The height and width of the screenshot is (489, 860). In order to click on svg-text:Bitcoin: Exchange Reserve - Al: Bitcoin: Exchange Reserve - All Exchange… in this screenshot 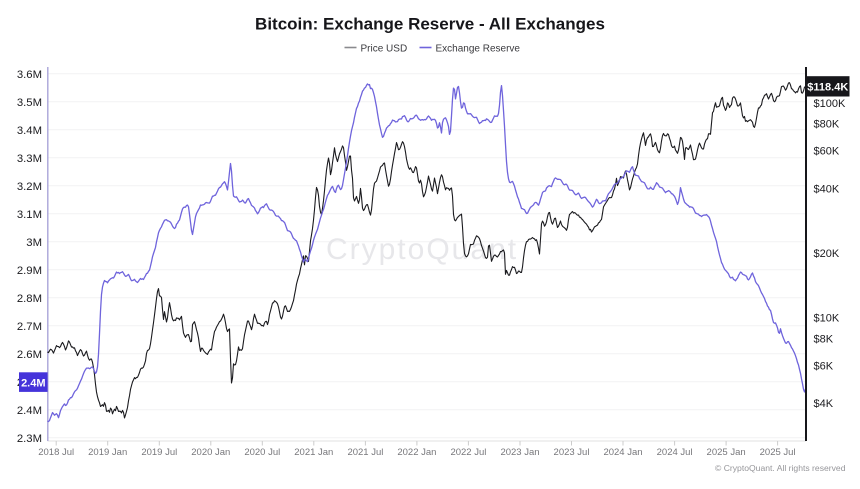, I will do `click(430, 24)`.